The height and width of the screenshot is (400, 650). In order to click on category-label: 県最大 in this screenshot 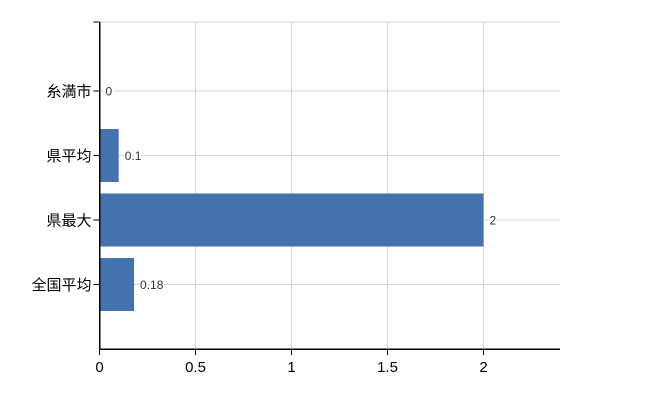, I will do `click(68, 221)`.